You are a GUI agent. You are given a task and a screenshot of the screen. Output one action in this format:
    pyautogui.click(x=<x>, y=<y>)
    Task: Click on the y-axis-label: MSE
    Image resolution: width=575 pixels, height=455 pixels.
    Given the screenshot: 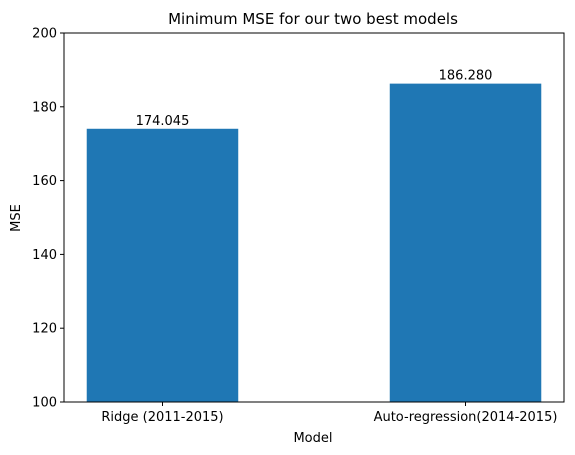 What is the action you would take?
    pyautogui.click(x=16, y=218)
    